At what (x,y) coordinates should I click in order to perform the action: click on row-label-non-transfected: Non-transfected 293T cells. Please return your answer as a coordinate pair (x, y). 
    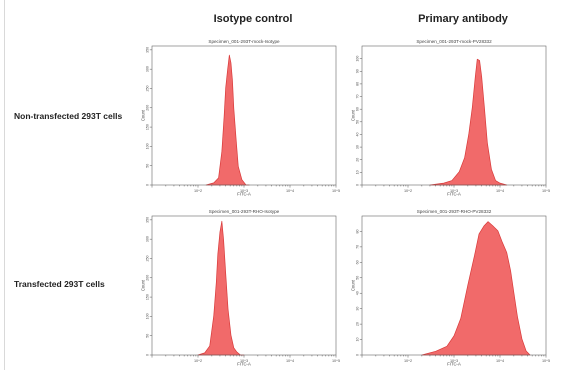
    Looking at the image, I should click on (68, 116).